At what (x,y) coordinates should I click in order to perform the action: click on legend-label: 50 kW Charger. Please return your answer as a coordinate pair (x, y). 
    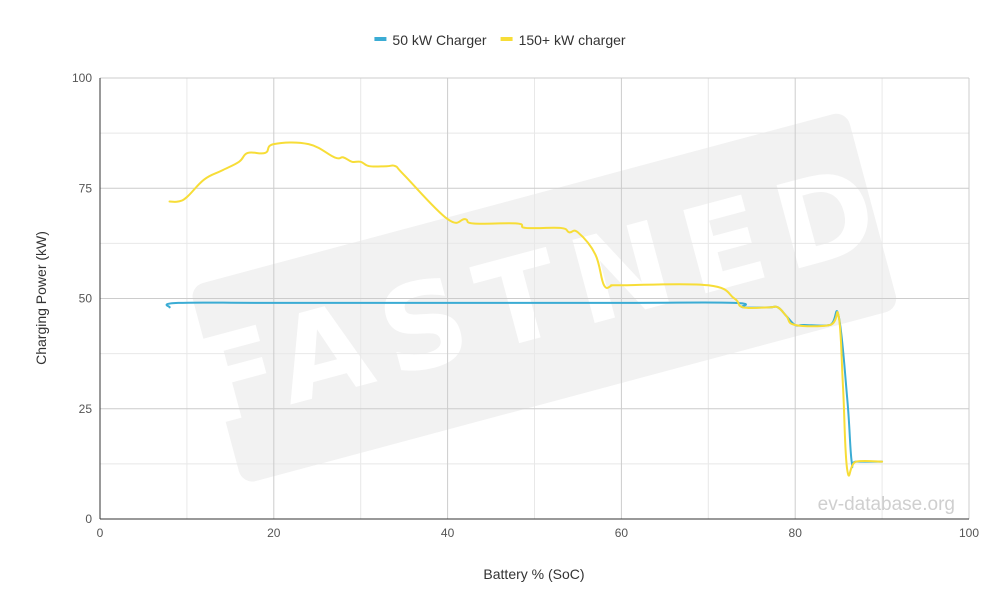
    Looking at the image, I should click on (439, 40).